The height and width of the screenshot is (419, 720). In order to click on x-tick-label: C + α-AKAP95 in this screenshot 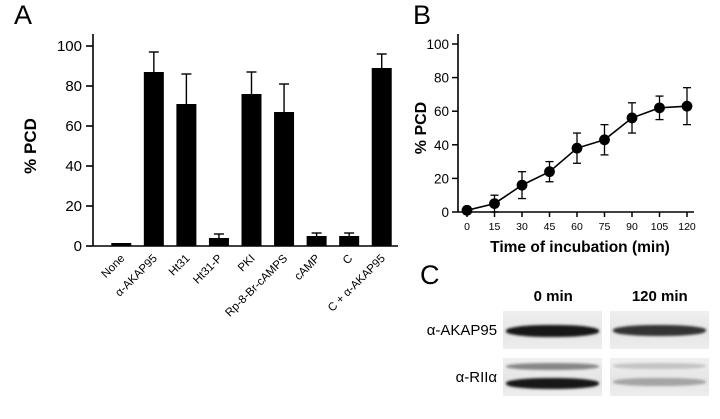, I will do `click(357, 284)`.